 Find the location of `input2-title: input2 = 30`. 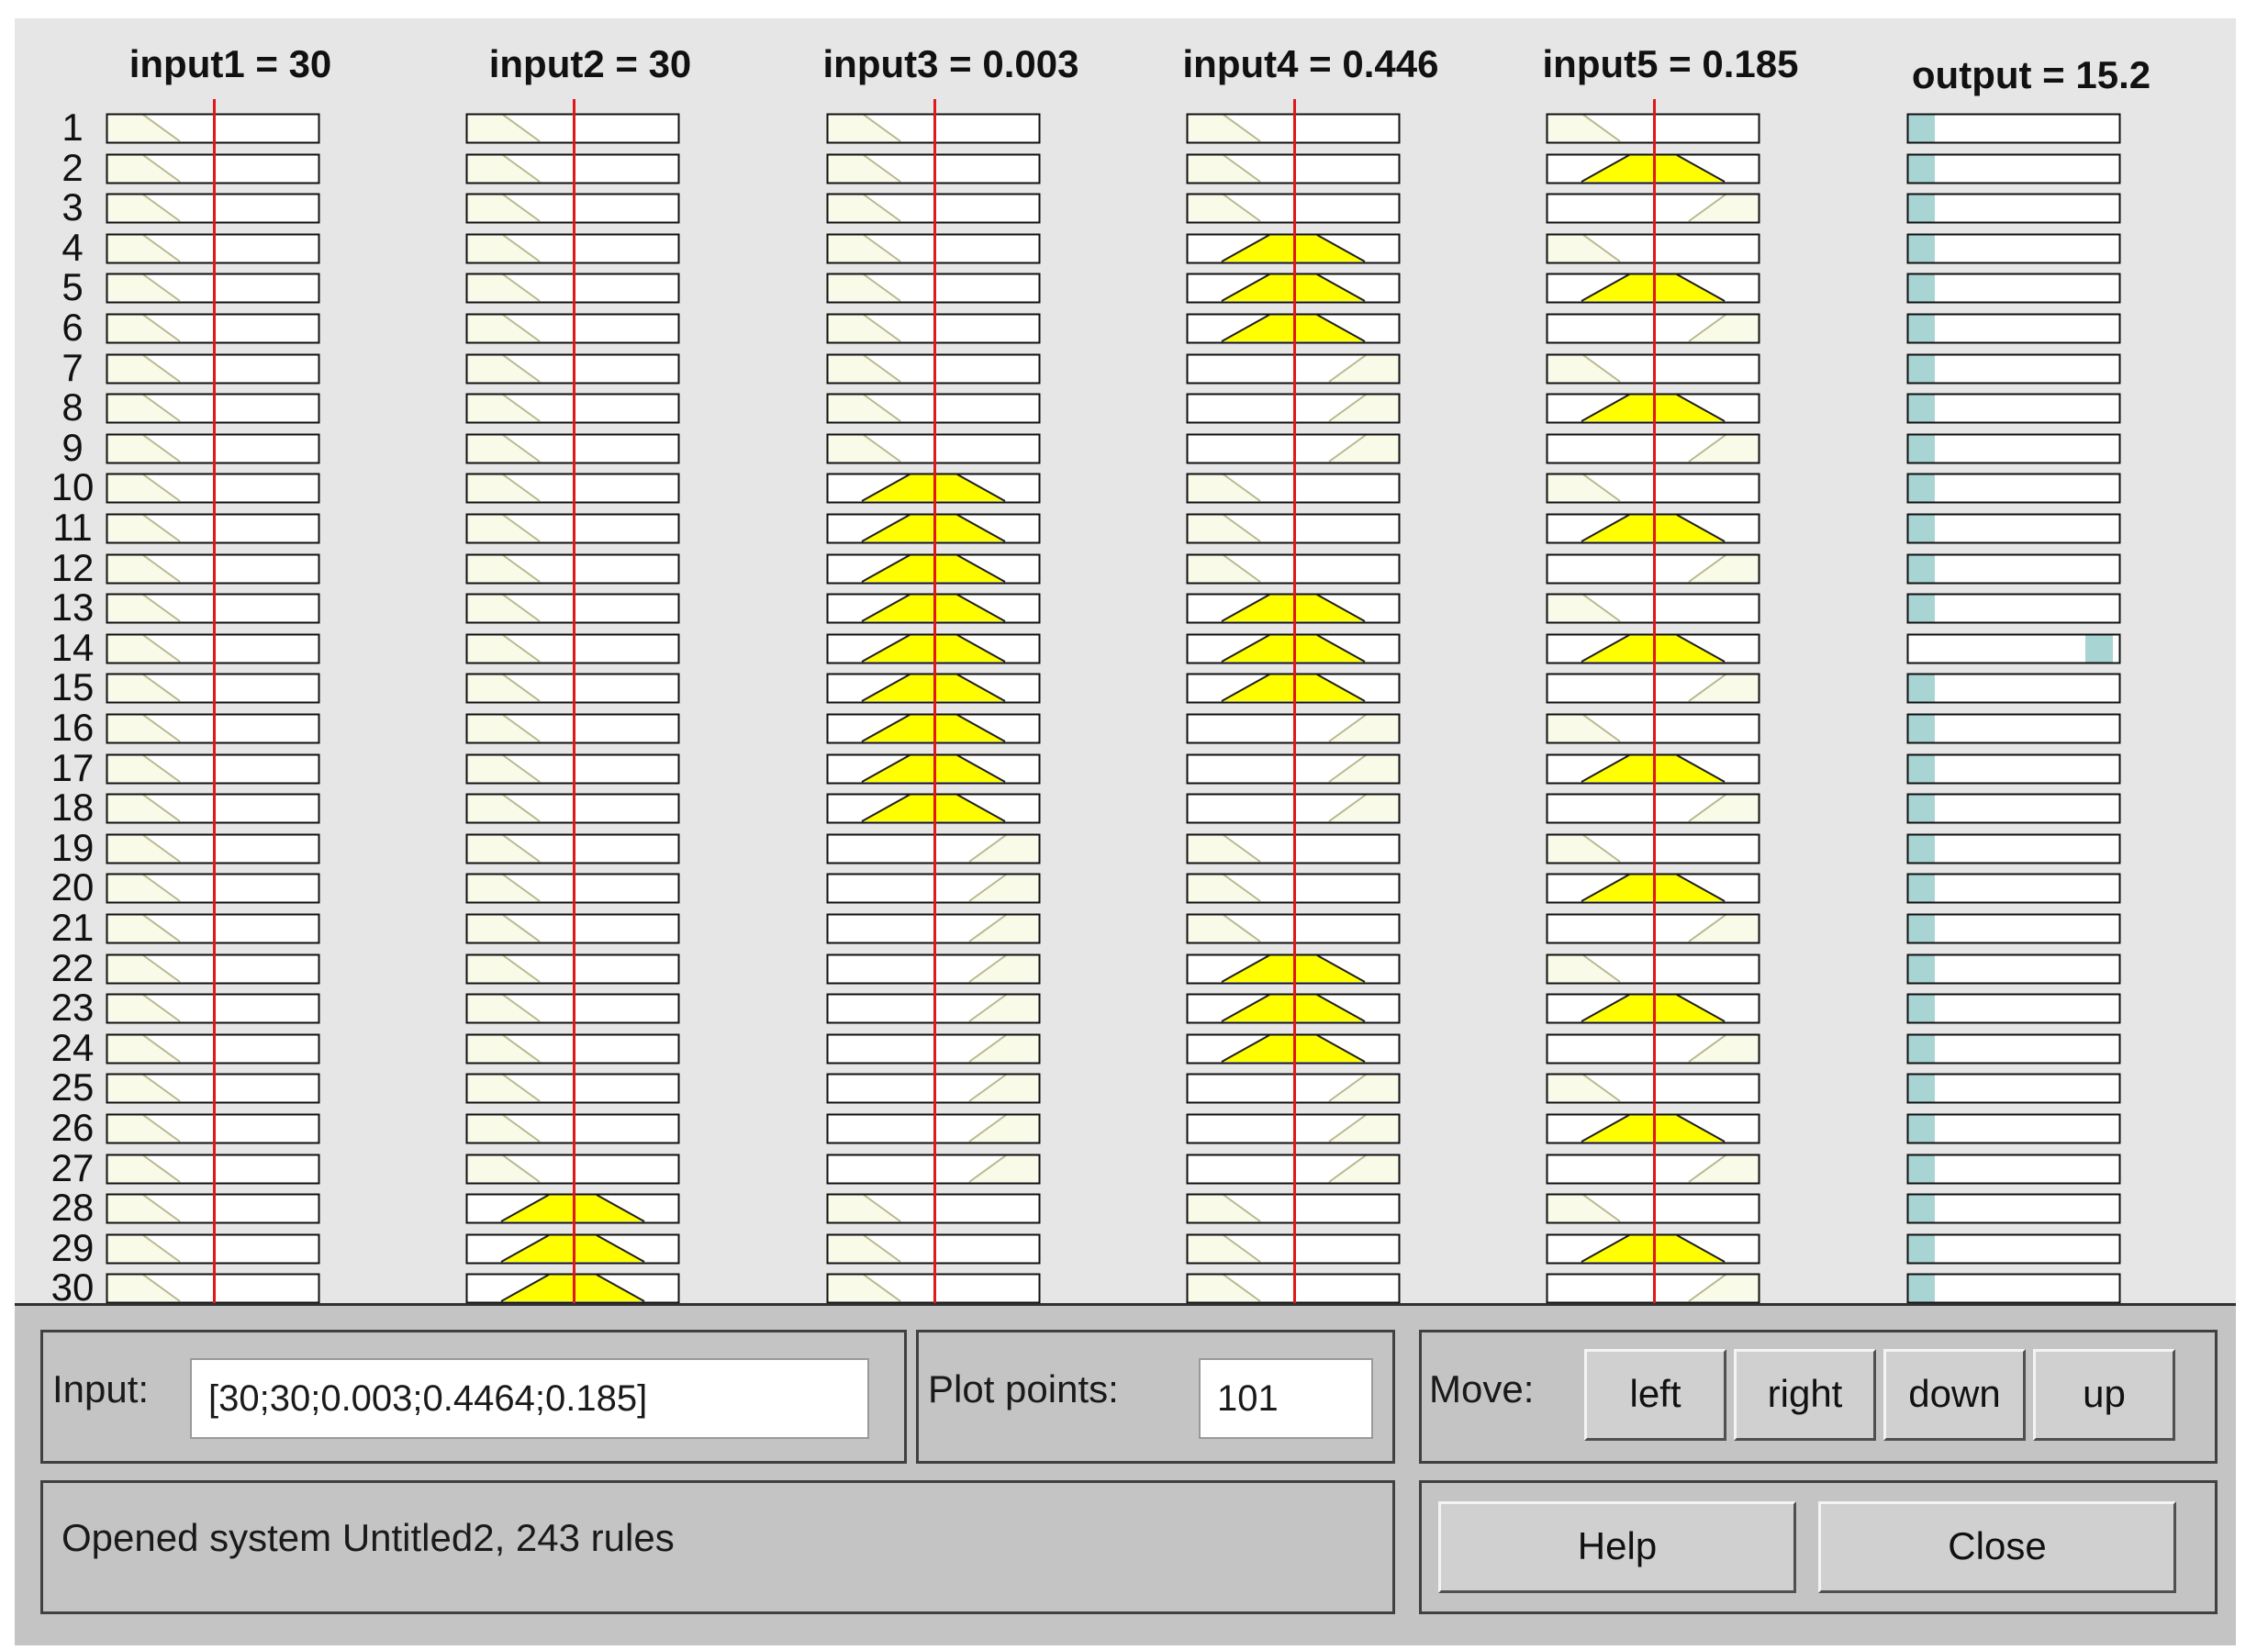

input2-title: input2 = 30 is located at coordinates (590, 63).